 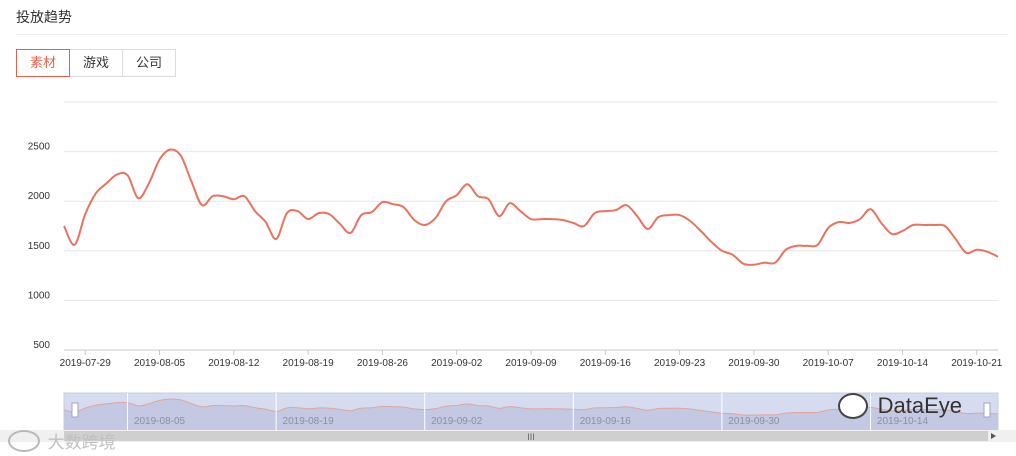 What do you see at coordinates (234, 363) in the screenshot?
I see `x-tick-label: 2019-08-12` at bounding box center [234, 363].